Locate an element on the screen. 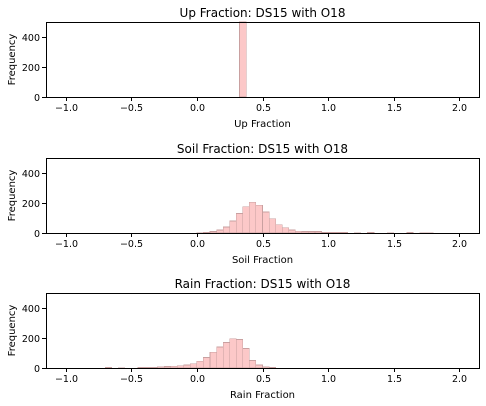 This screenshot has height=406, width=486. rain-y-tick-label: 400 is located at coordinates (31, 309).